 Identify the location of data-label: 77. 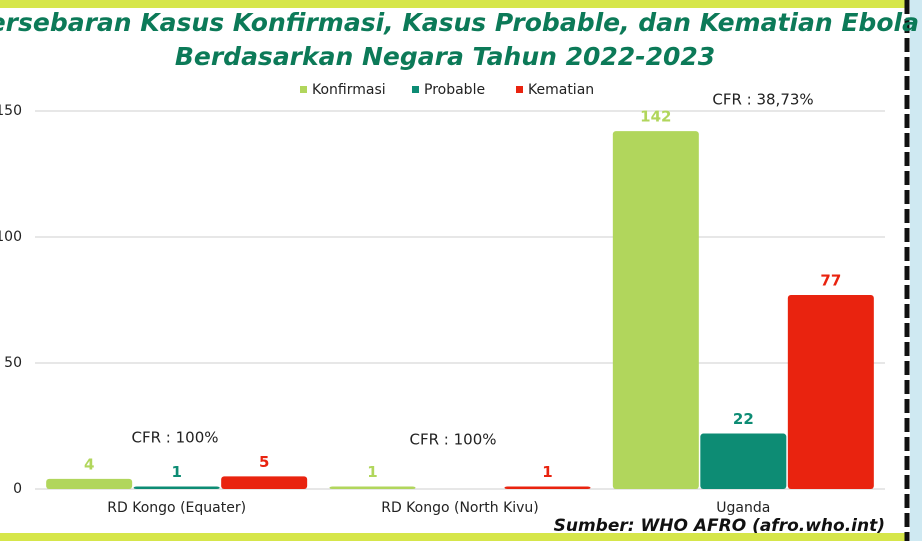
(830, 280).